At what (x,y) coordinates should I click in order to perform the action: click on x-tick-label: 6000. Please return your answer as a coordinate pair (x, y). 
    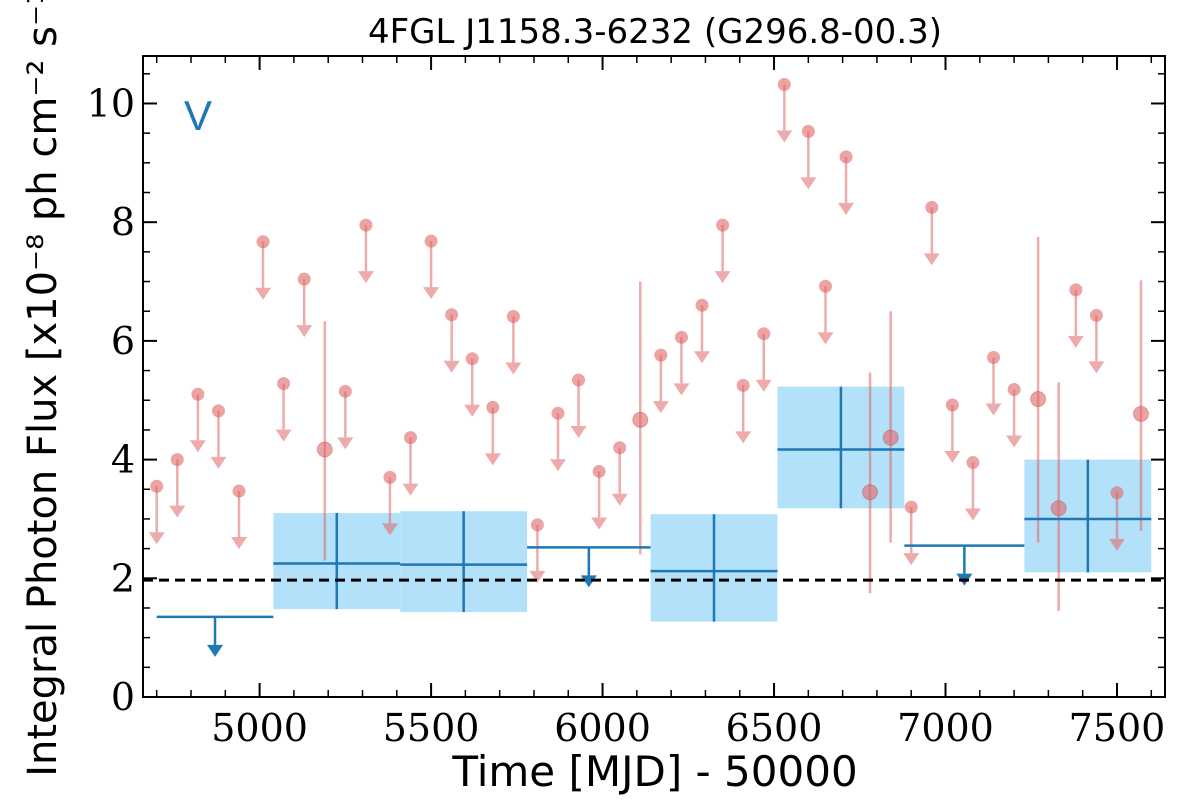
    Looking at the image, I should click on (602, 728).